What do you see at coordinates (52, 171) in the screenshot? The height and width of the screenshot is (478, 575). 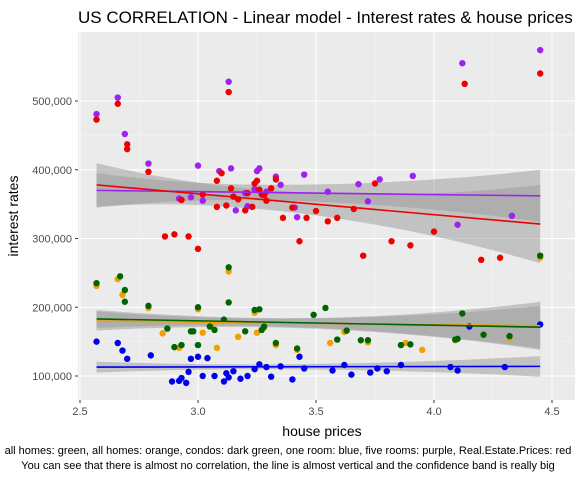 I see `y-tick-label: 400,000` at bounding box center [52, 171].